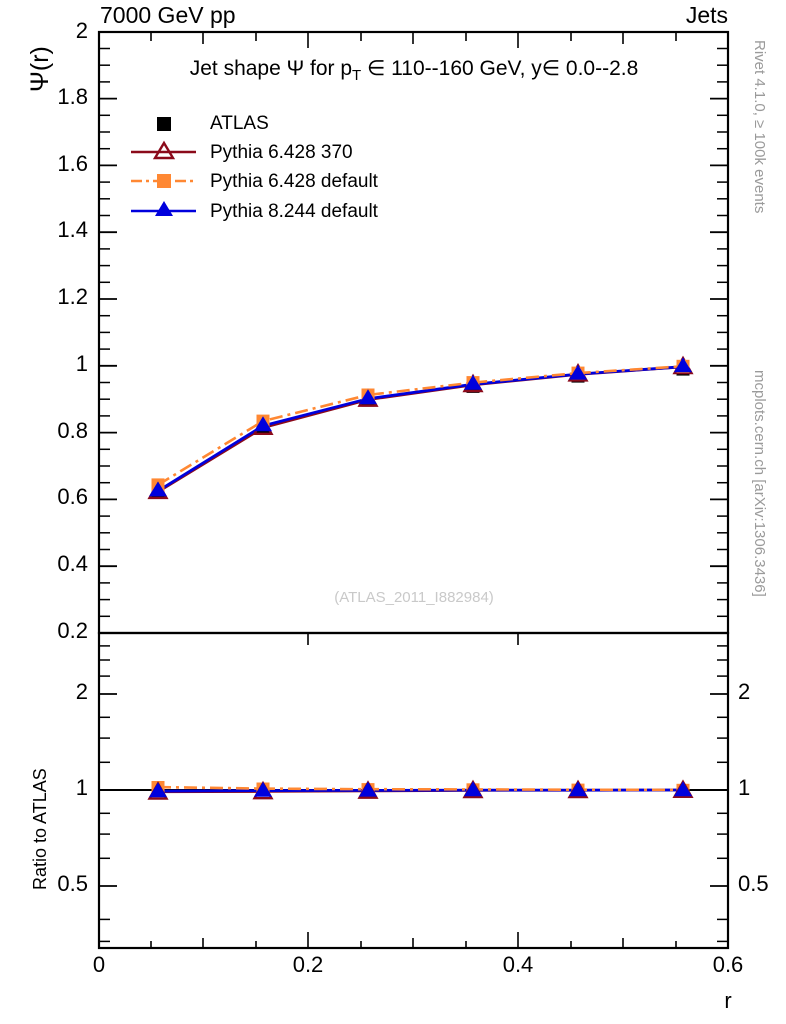  Describe the element at coordinates (72, 630) in the screenshot. I see `main-ytick-0: 0.2` at that location.